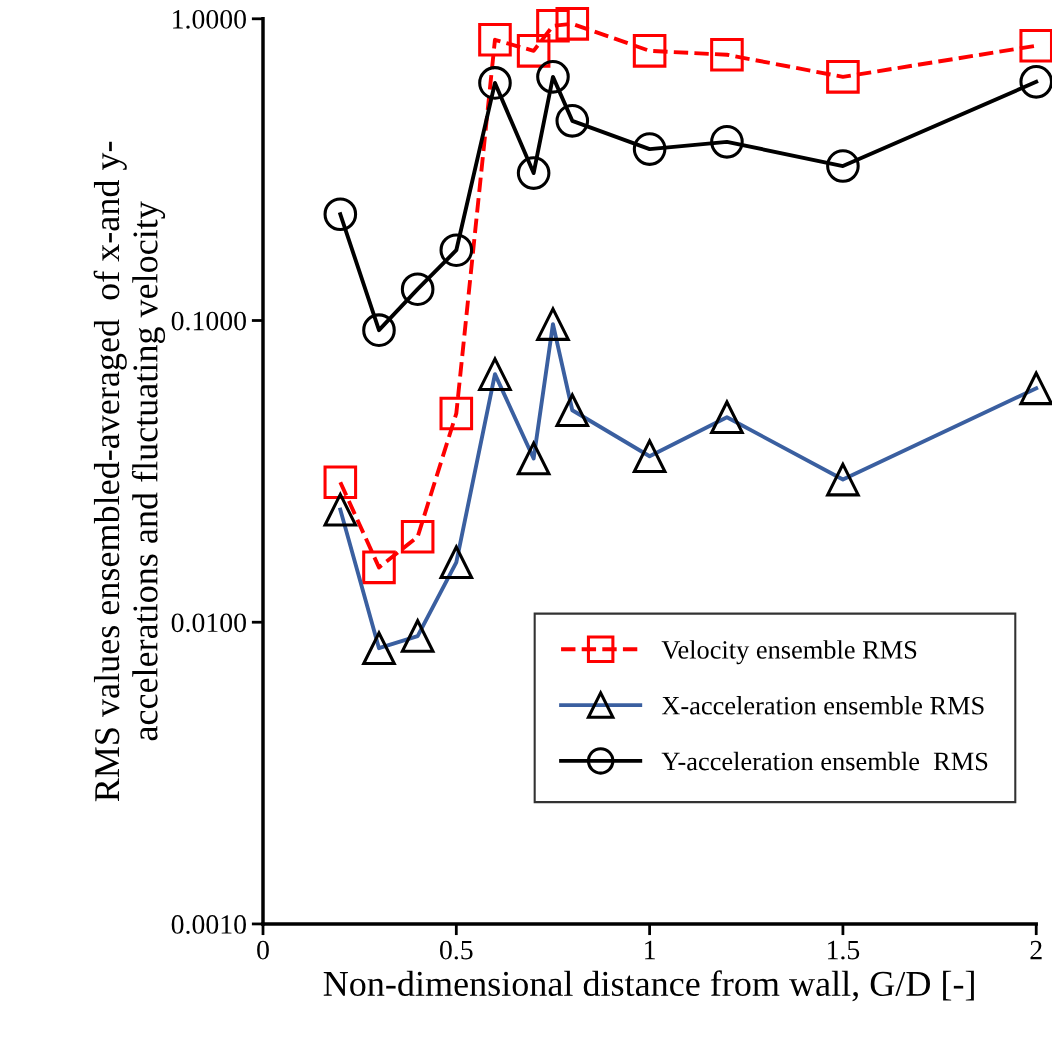  Describe the element at coordinates (208, 321) in the screenshot. I see `y-tick-label: 0.1000` at that location.